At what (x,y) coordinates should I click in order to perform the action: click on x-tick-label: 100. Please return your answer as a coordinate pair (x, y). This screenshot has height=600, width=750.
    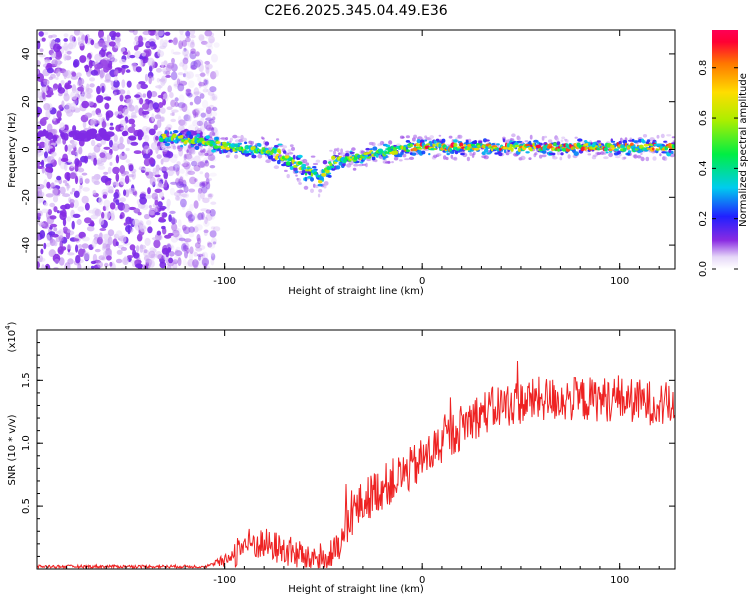
    Looking at the image, I should click on (619, 281).